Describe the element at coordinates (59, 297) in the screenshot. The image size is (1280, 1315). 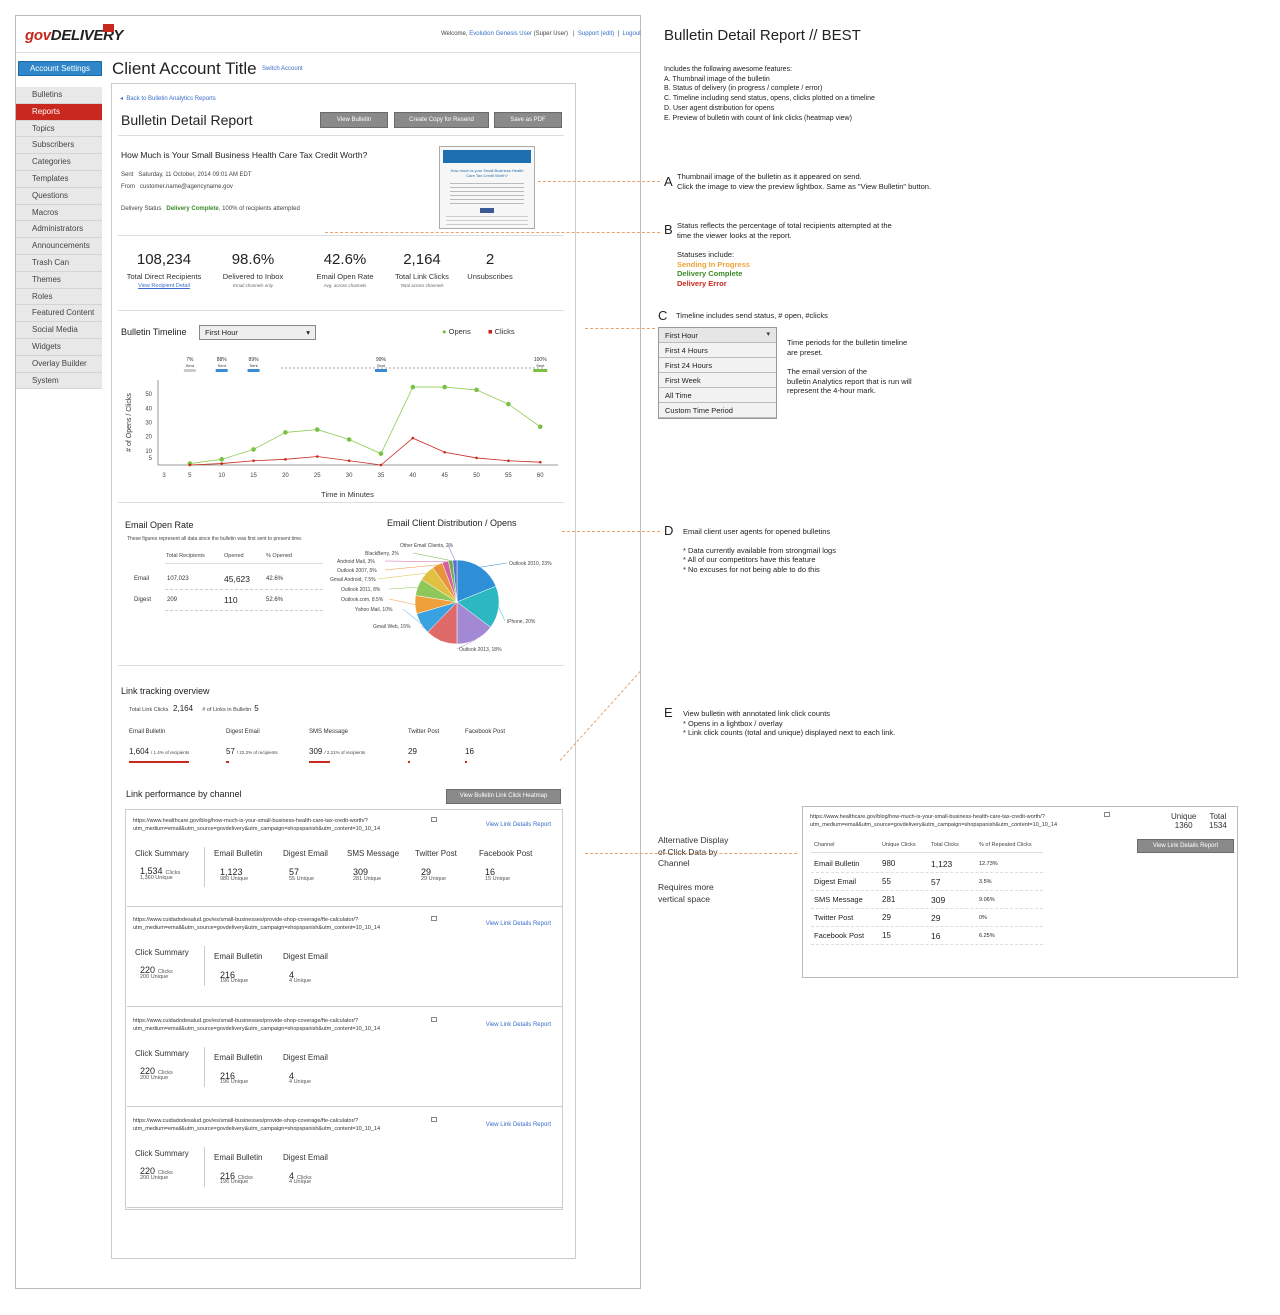
I see `sidebar-item-roles: Roles` at that location.